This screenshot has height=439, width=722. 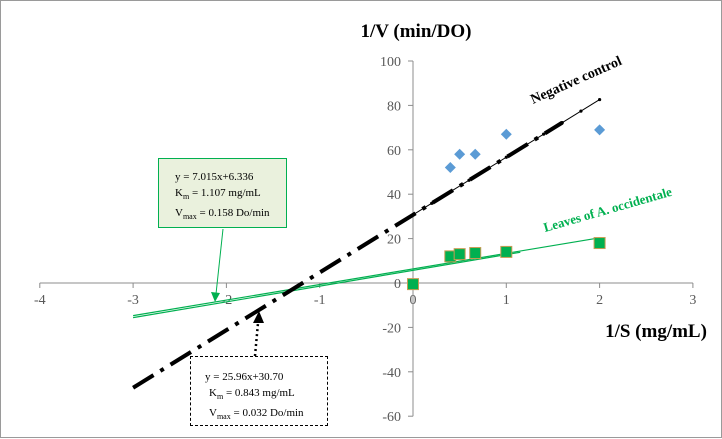 I want to click on y-tick-label: -40, so click(x=391, y=373).